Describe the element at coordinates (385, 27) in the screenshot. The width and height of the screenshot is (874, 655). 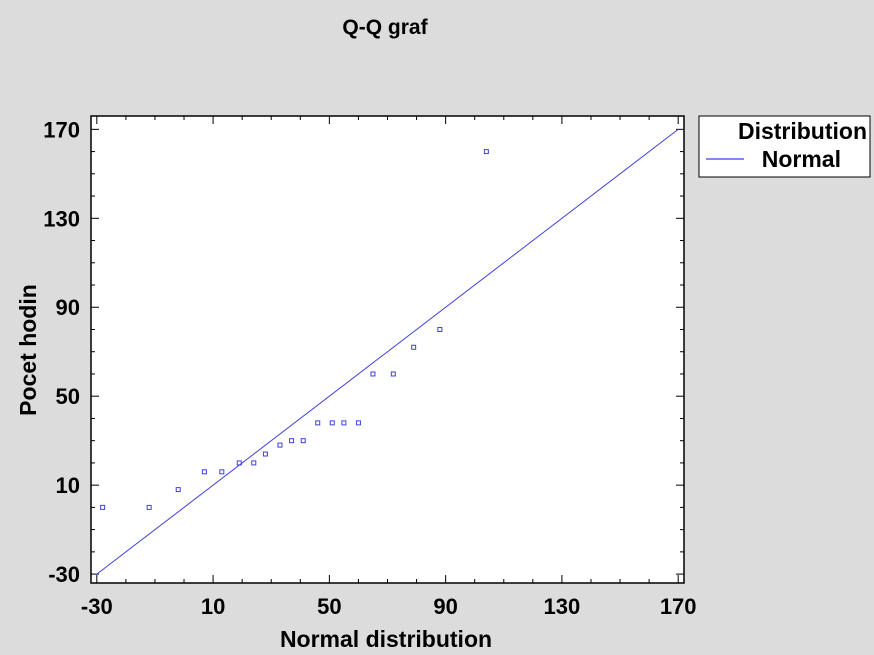
I see `chart-title: Q-Q graf` at that location.